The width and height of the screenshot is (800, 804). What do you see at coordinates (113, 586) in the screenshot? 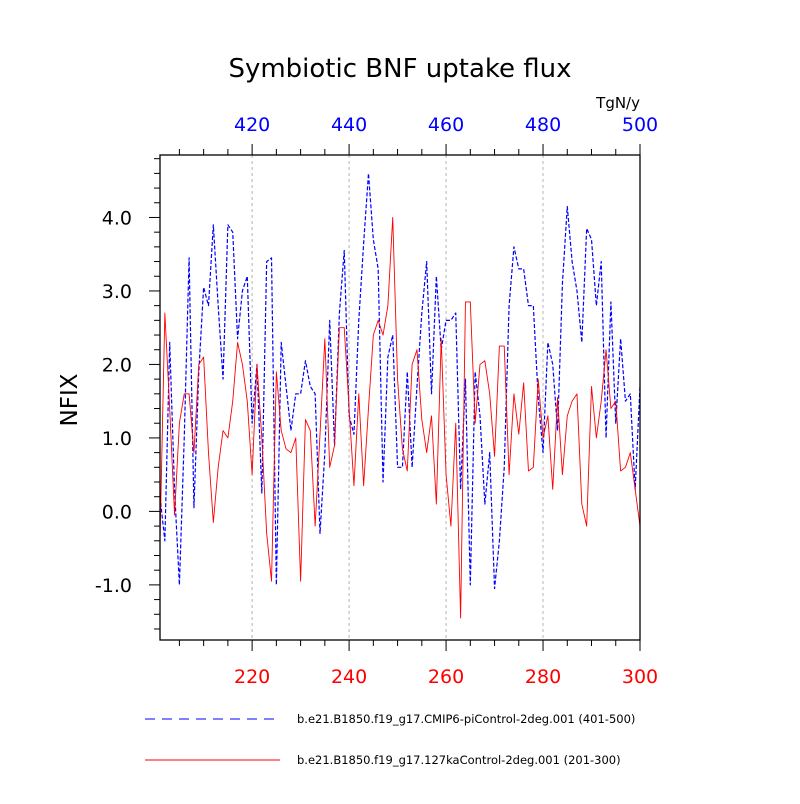
I see `y-tick-label: -1.0` at bounding box center [113, 586].